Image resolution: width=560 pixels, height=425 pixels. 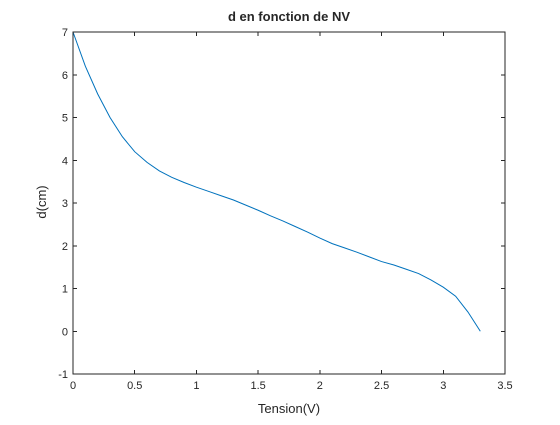 What do you see at coordinates (65, 76) in the screenshot?
I see `y-tick-label: 6` at bounding box center [65, 76].